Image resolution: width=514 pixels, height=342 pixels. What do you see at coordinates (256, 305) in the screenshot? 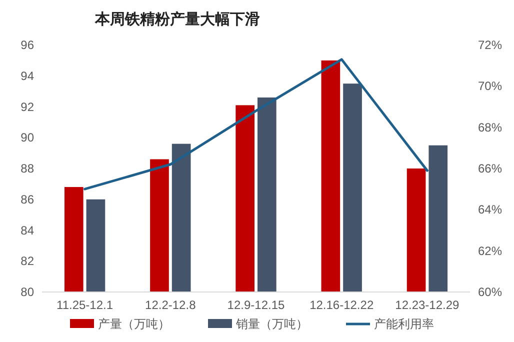
I see `x-tick-label: 12.9-12.15` at bounding box center [256, 305].